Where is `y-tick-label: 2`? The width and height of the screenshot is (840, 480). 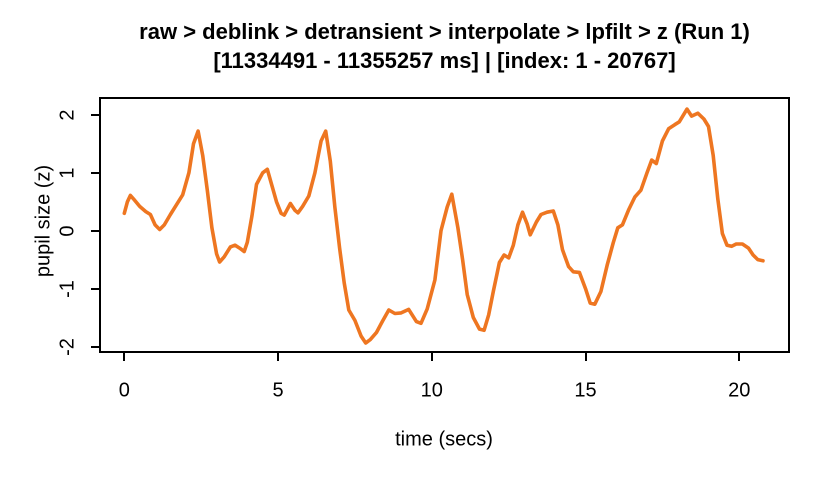 y-tick-label: 2 is located at coordinates (67, 115).